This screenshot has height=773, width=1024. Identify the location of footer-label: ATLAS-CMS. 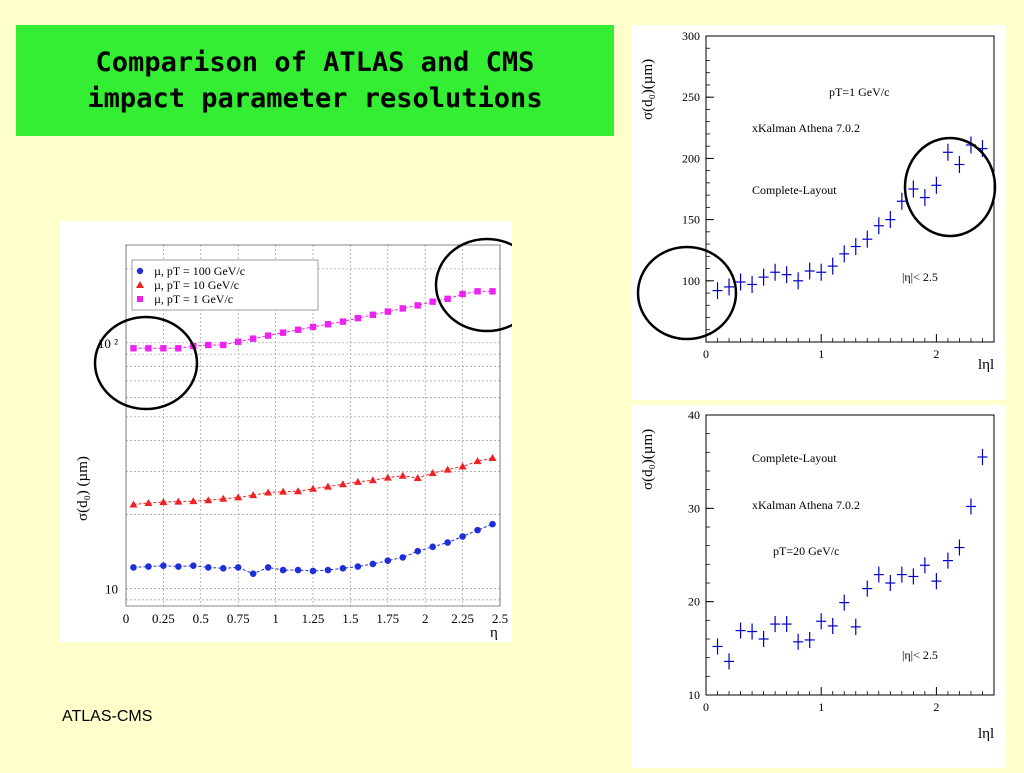
(107, 716).